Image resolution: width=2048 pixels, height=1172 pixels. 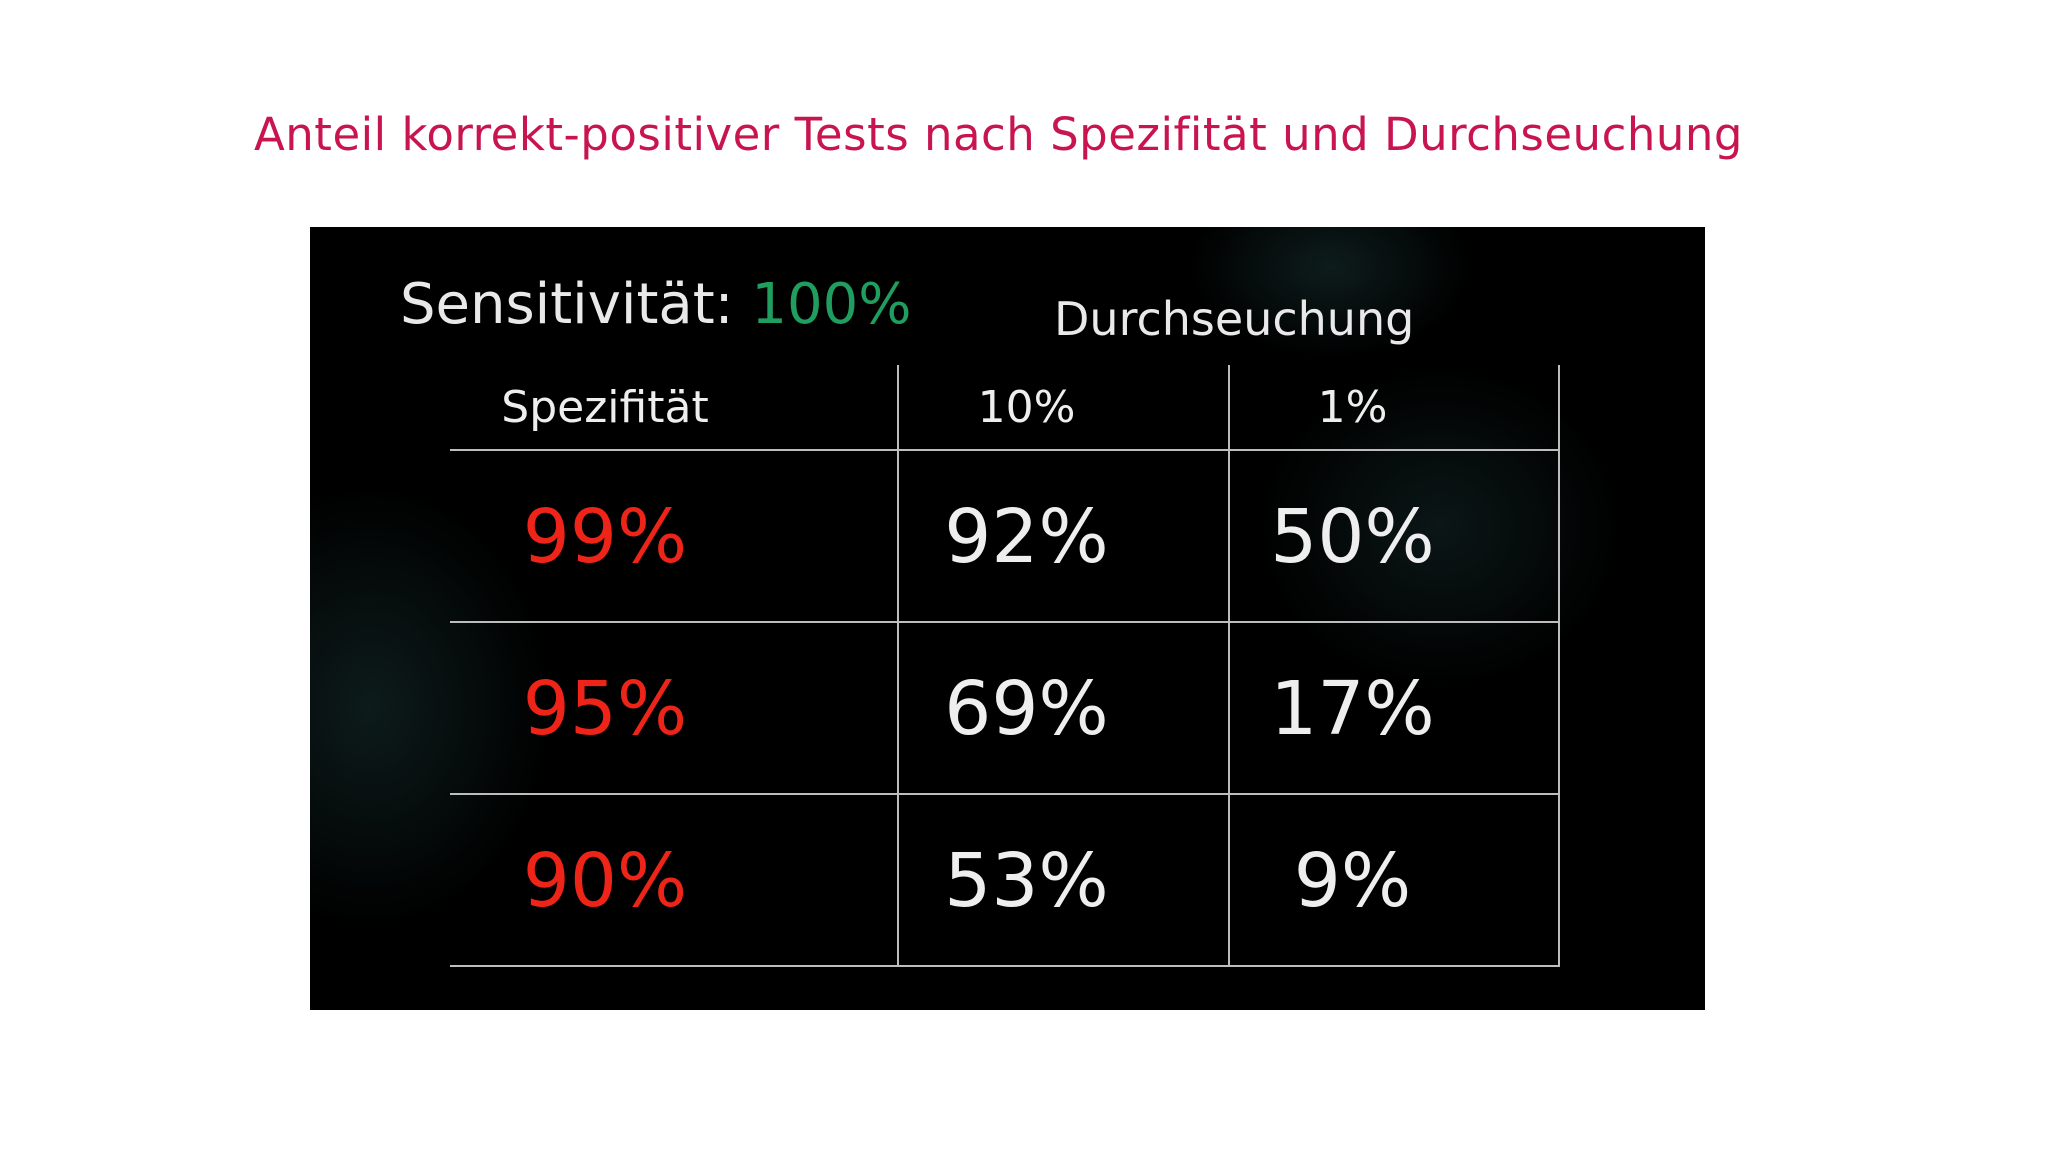 What do you see at coordinates (1352, 709) in the screenshot?
I see `cell-95-p1: 17%` at bounding box center [1352, 709].